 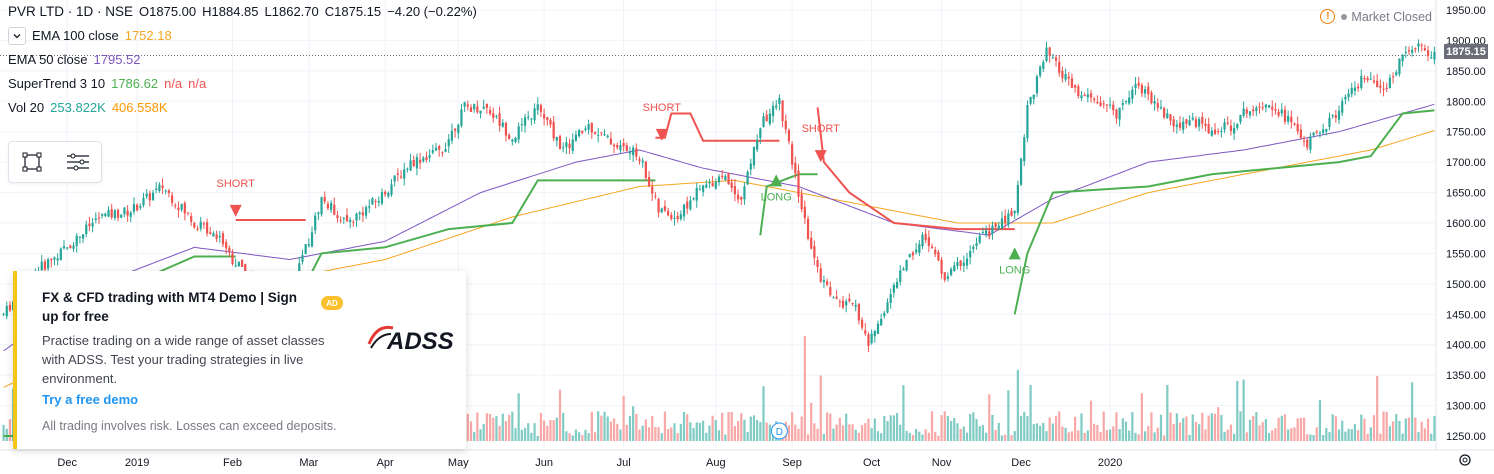 What do you see at coordinates (1376, 16) in the screenshot?
I see `market-status: ! Market Closed` at bounding box center [1376, 16].